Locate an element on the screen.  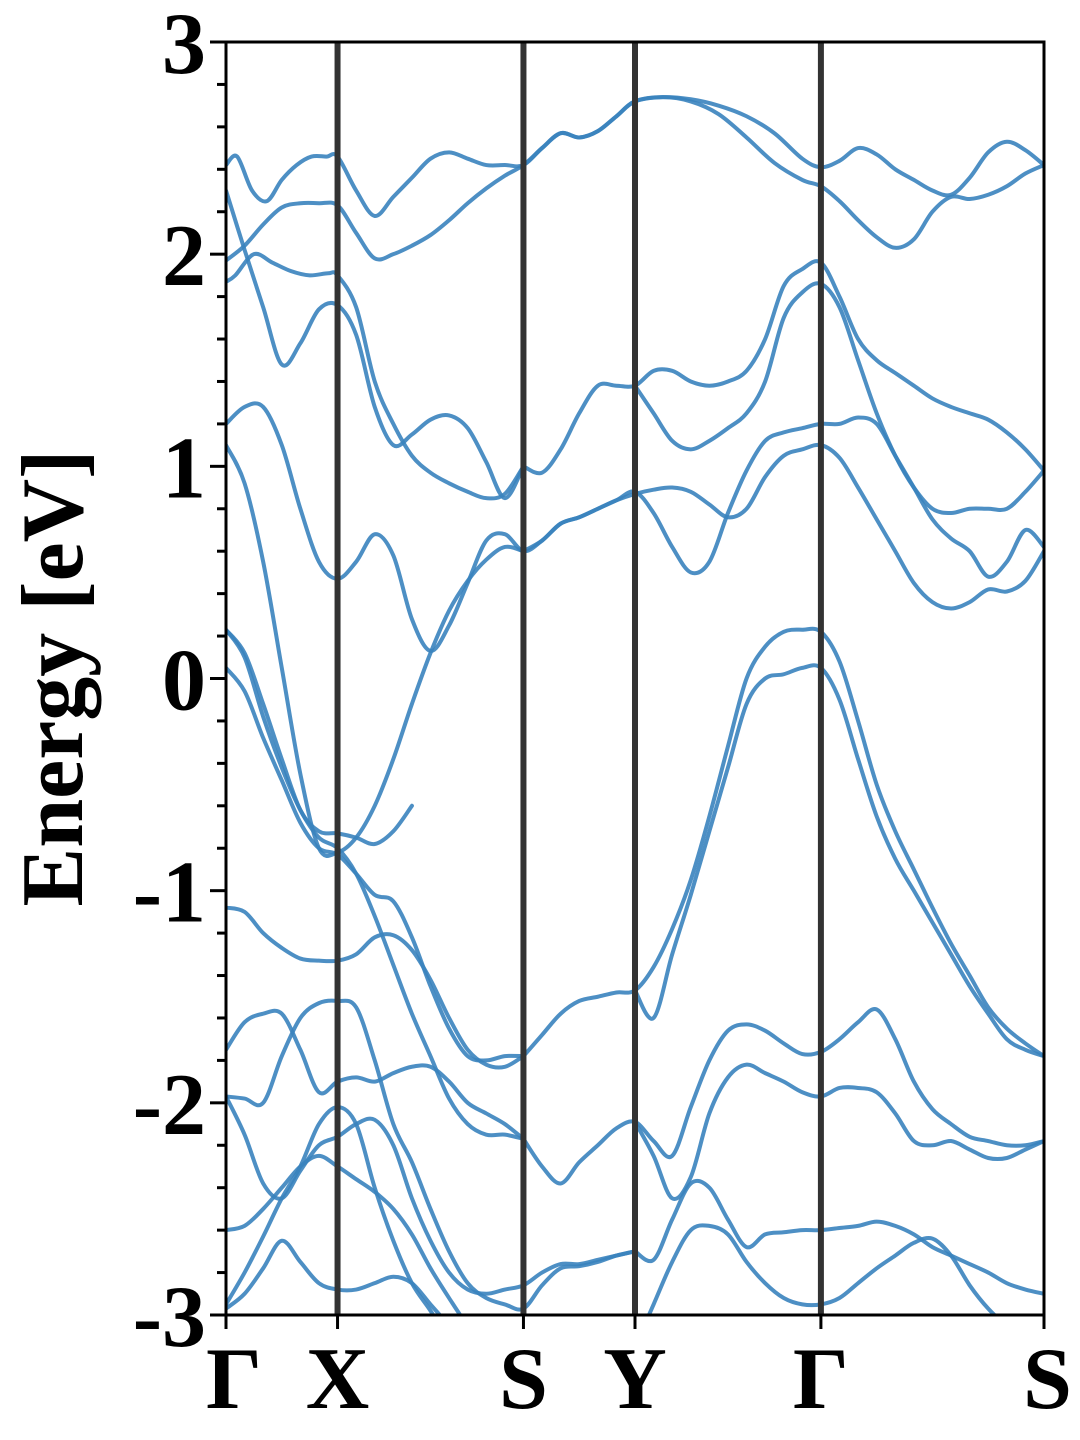
y-tick-label: 3 is located at coordinates (184, 46).